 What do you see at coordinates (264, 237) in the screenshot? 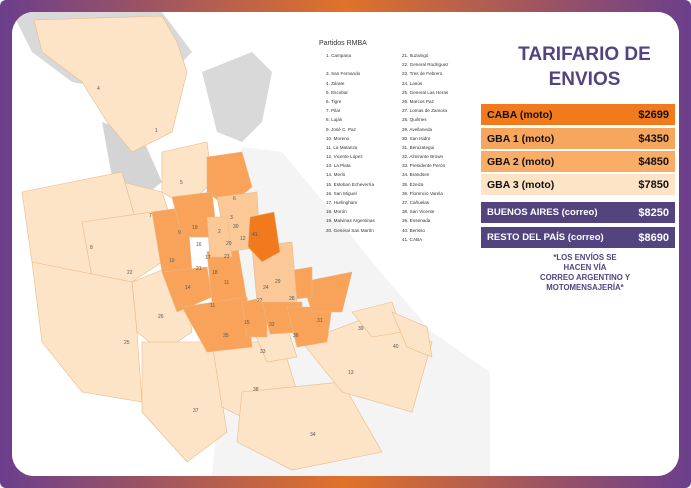
I see `region-caba` at bounding box center [264, 237].